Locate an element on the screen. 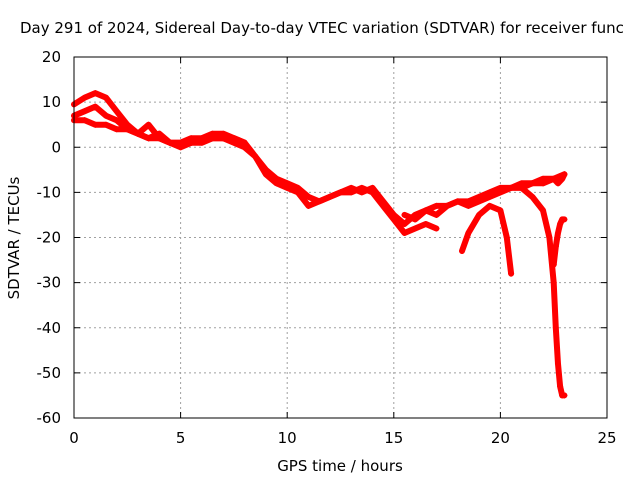 The height and width of the screenshot is (480, 640). x-tick-label: 15 is located at coordinates (393, 438).